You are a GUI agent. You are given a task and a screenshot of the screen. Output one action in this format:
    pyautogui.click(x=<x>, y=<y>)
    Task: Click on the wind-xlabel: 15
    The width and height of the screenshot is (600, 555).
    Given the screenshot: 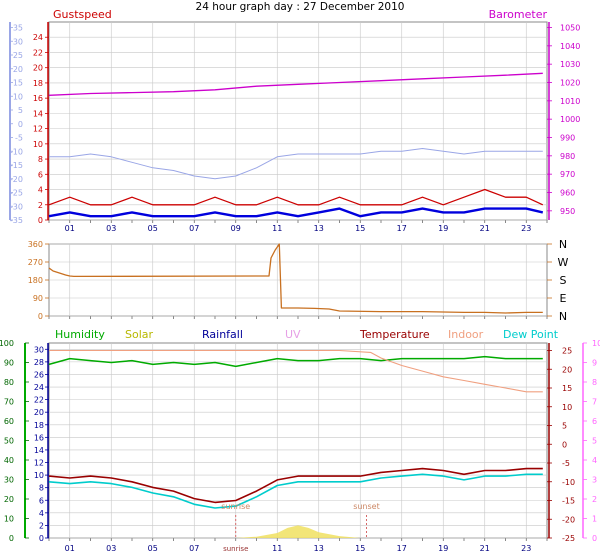 What is the action you would take?
    pyautogui.click(x=360, y=228)
    